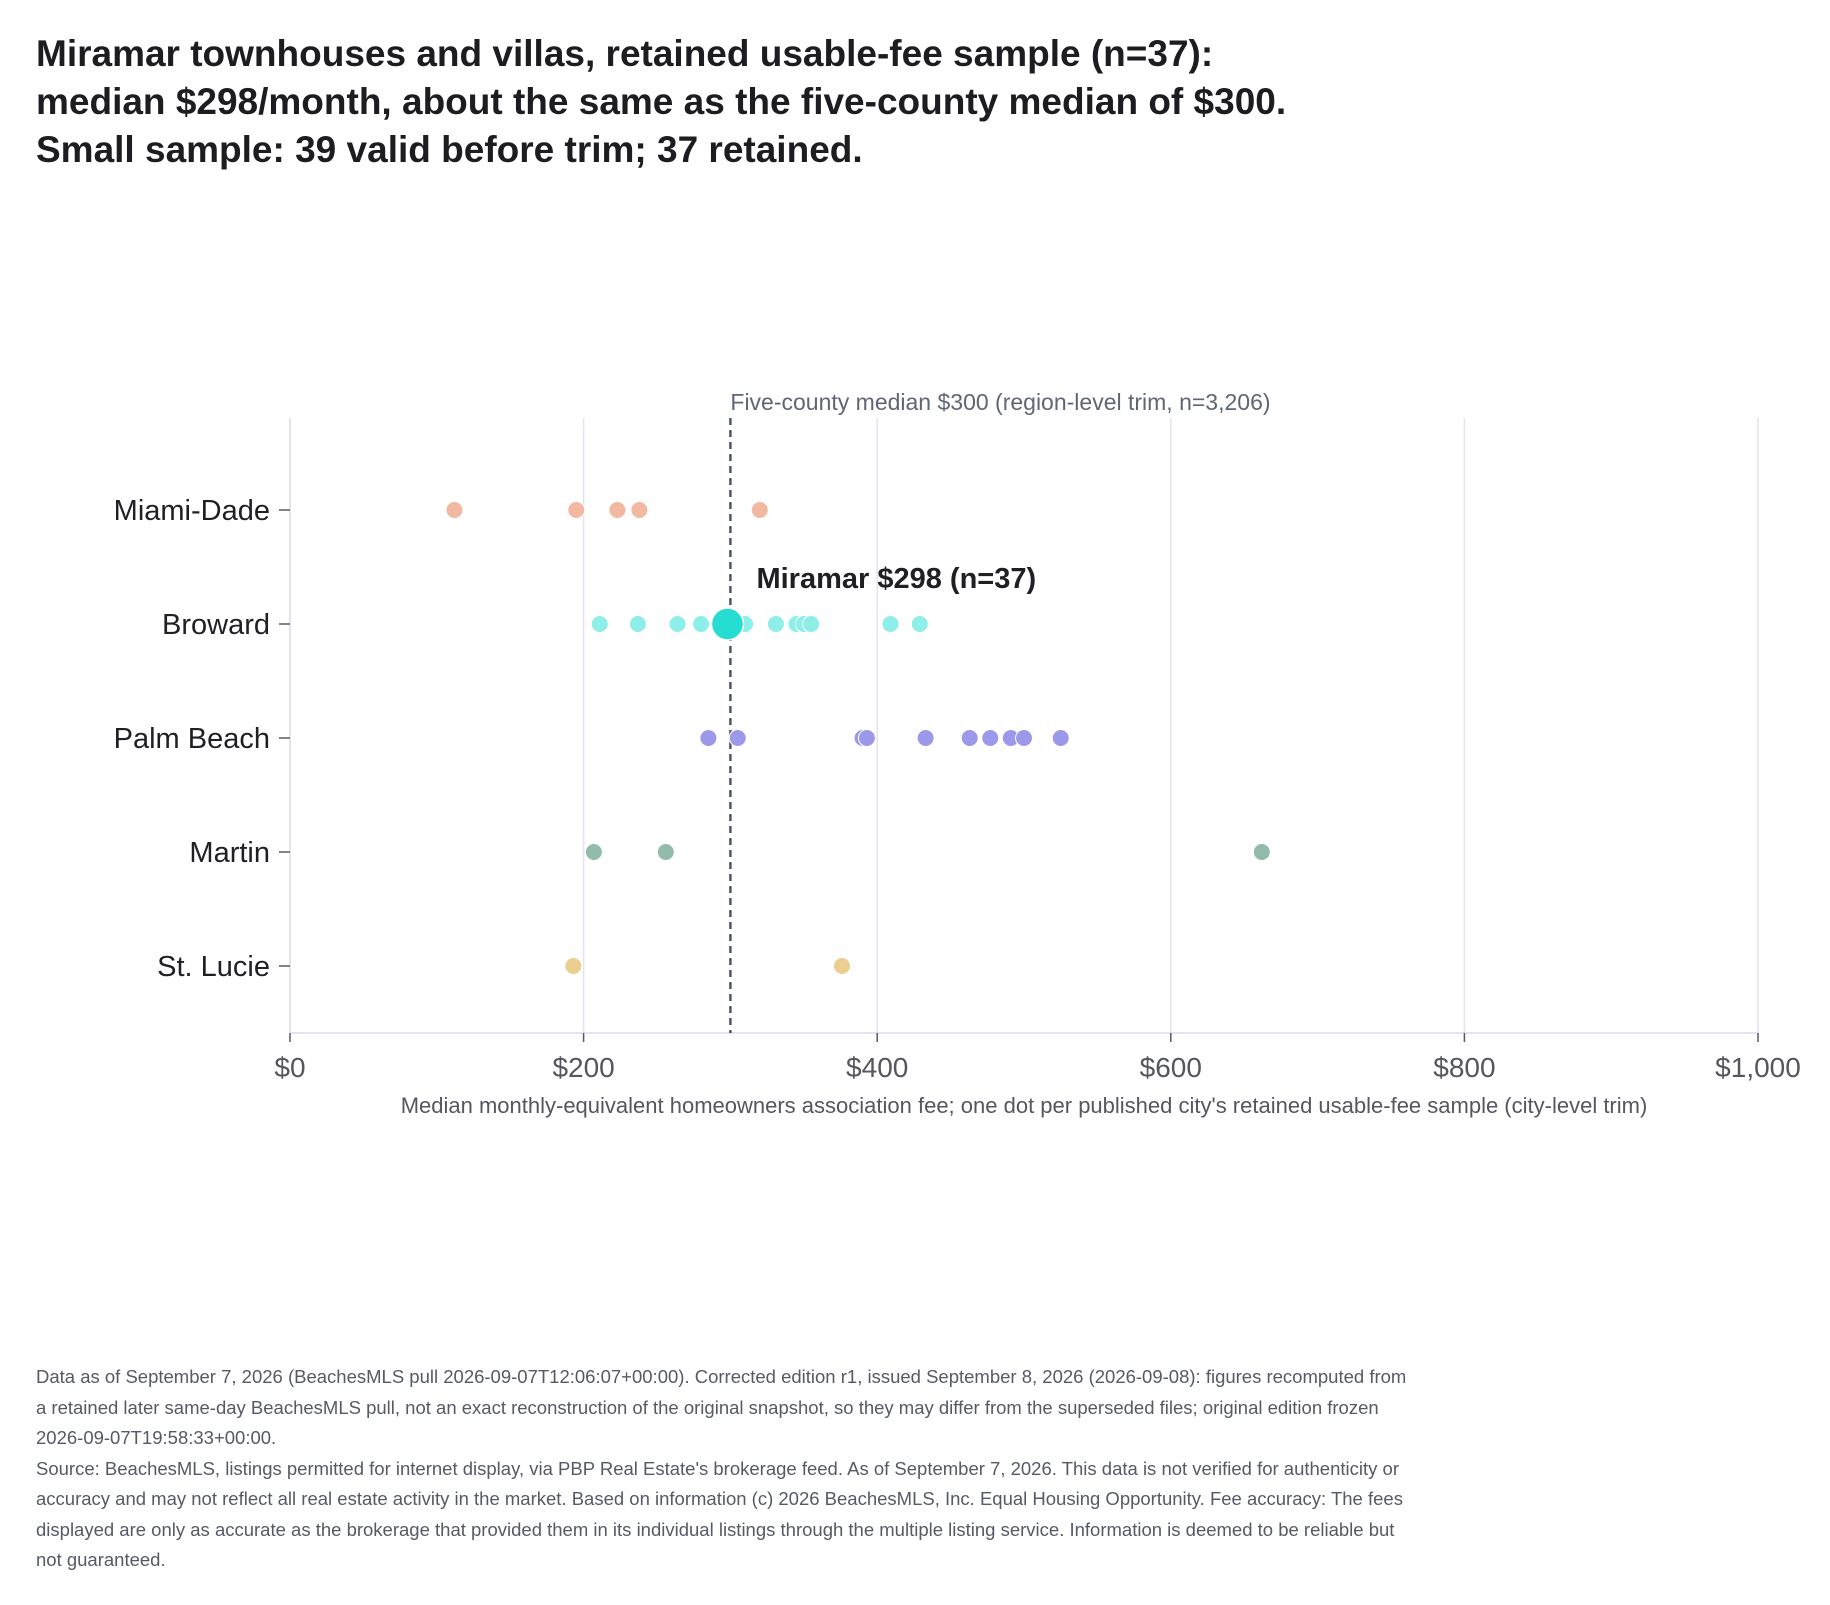 This screenshot has height=1605, width=1830. I want to click on x-tick-label: $600, so click(1171, 1067).